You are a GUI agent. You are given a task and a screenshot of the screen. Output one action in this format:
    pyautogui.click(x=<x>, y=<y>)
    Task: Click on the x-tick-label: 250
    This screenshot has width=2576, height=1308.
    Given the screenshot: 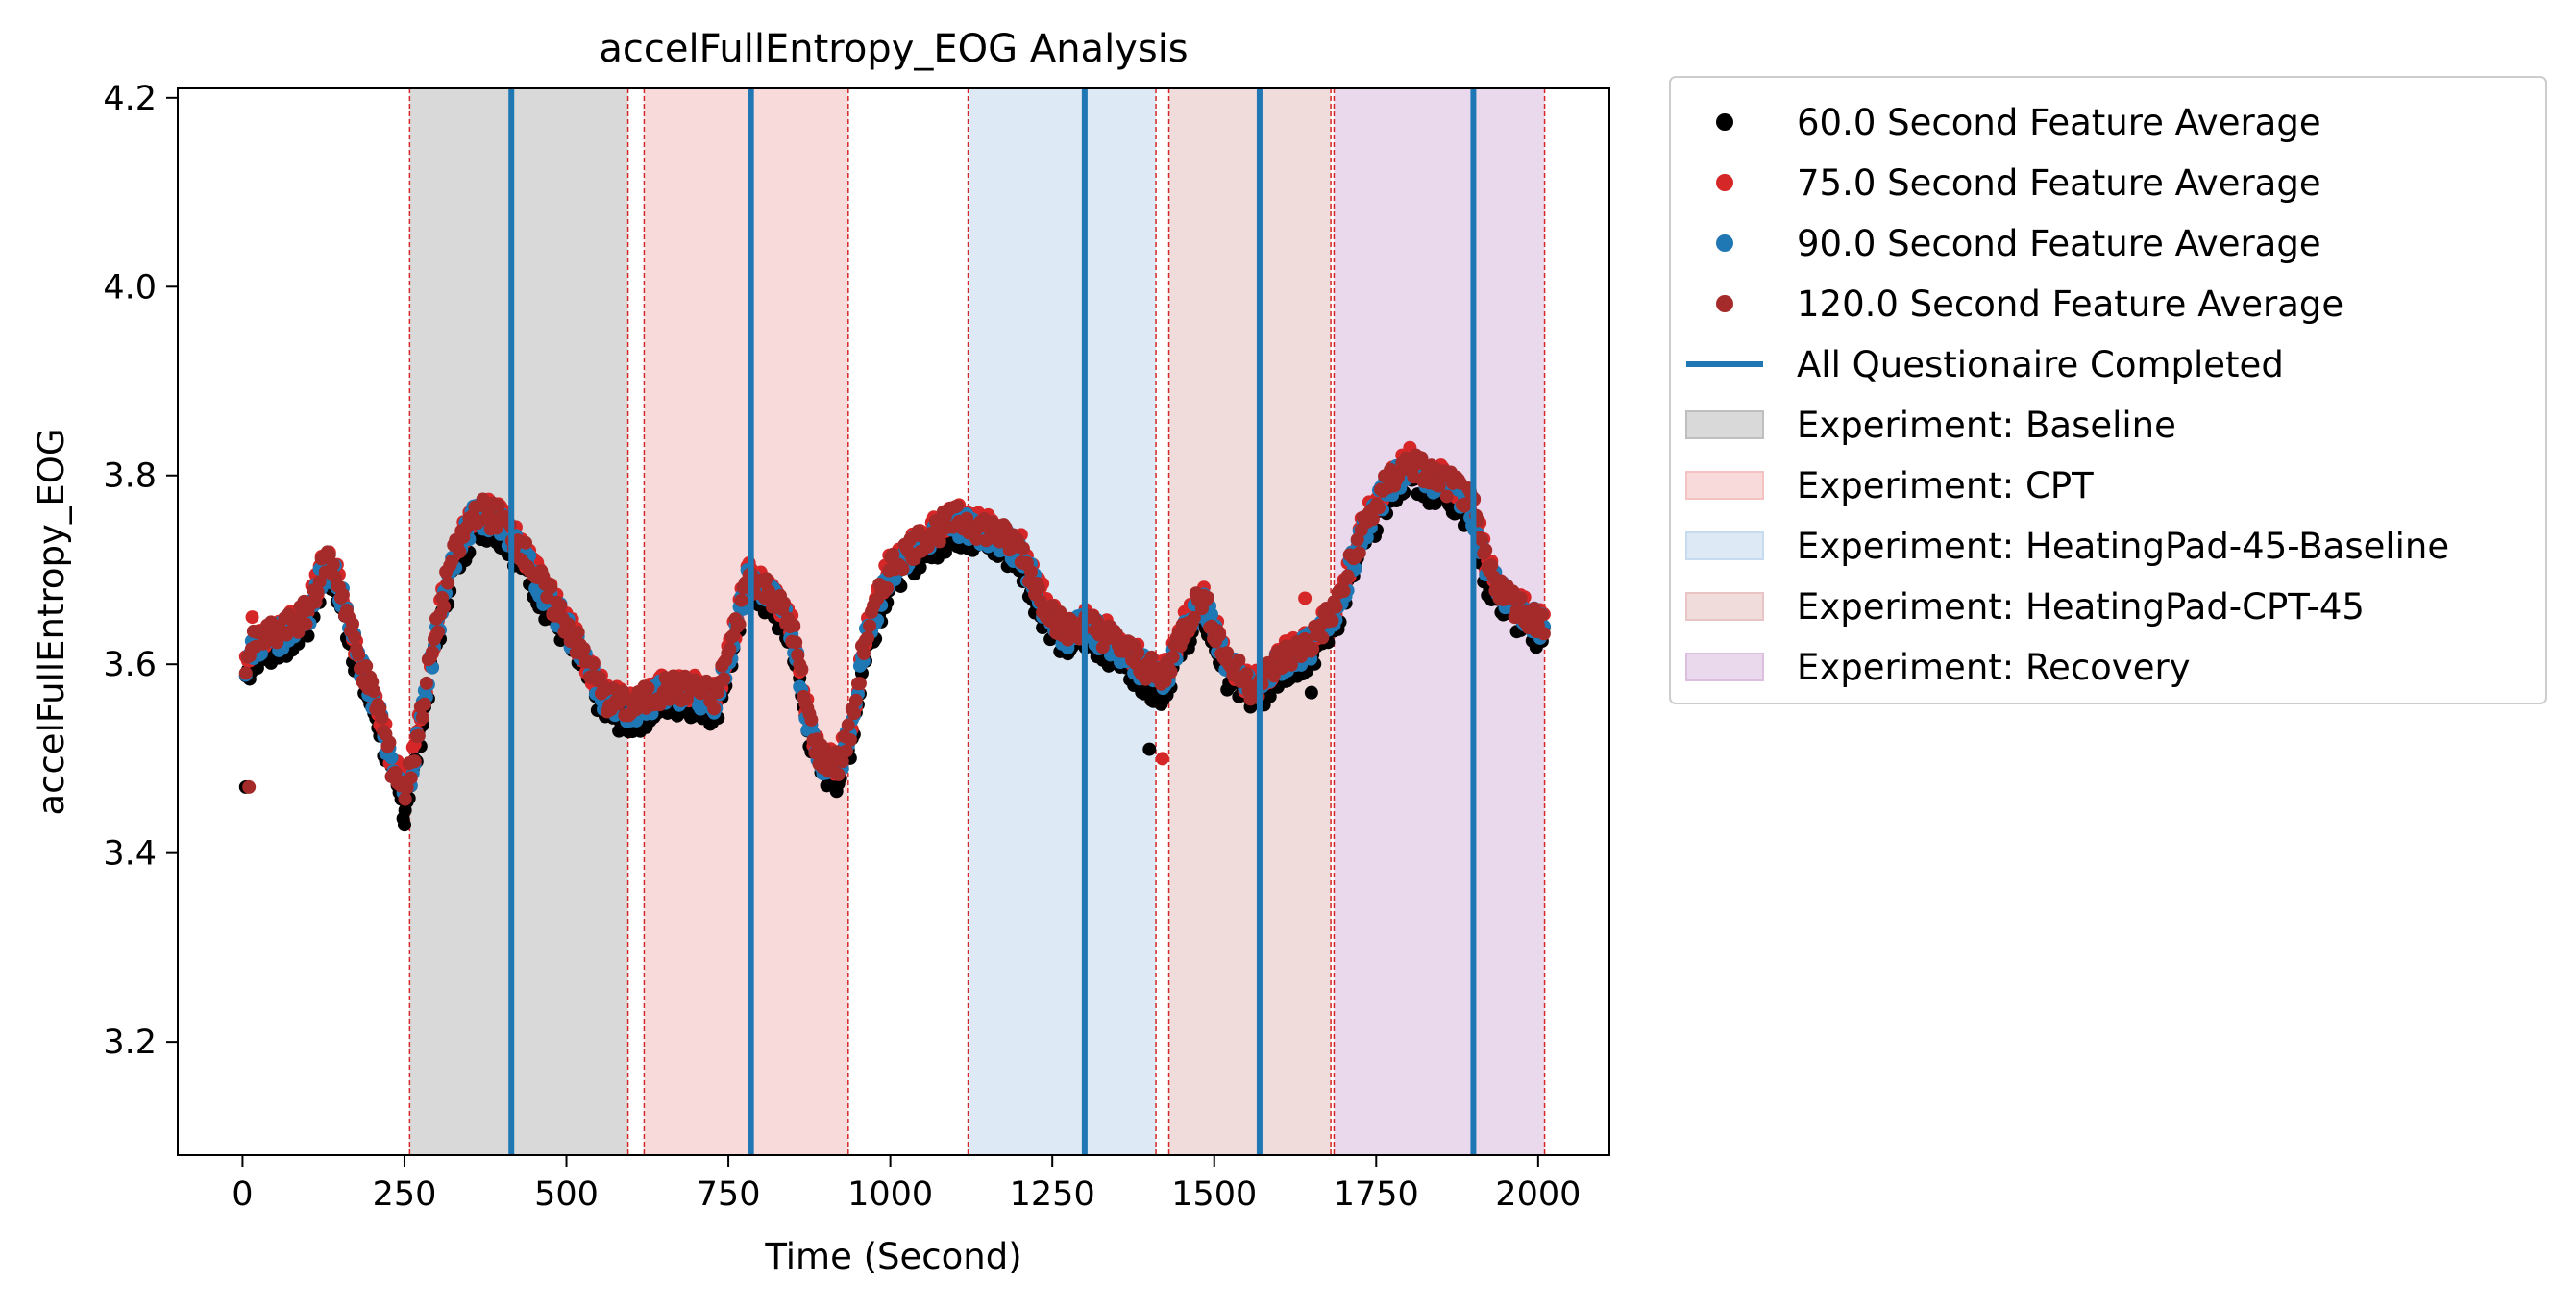 What is the action you would take?
    pyautogui.click(x=405, y=1194)
    